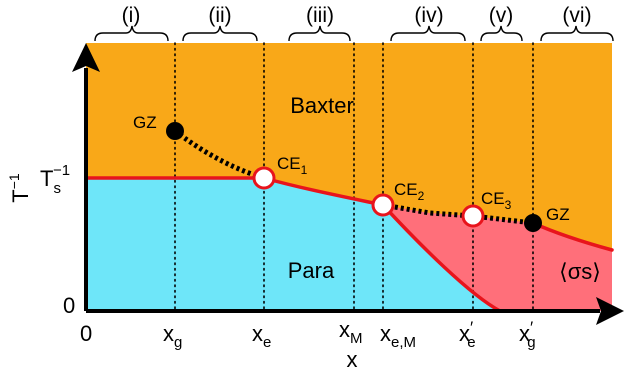 The height and width of the screenshot is (375, 624). What do you see at coordinates (19, 188) in the screenshot?
I see `y-axis-label: T−1` at bounding box center [19, 188].